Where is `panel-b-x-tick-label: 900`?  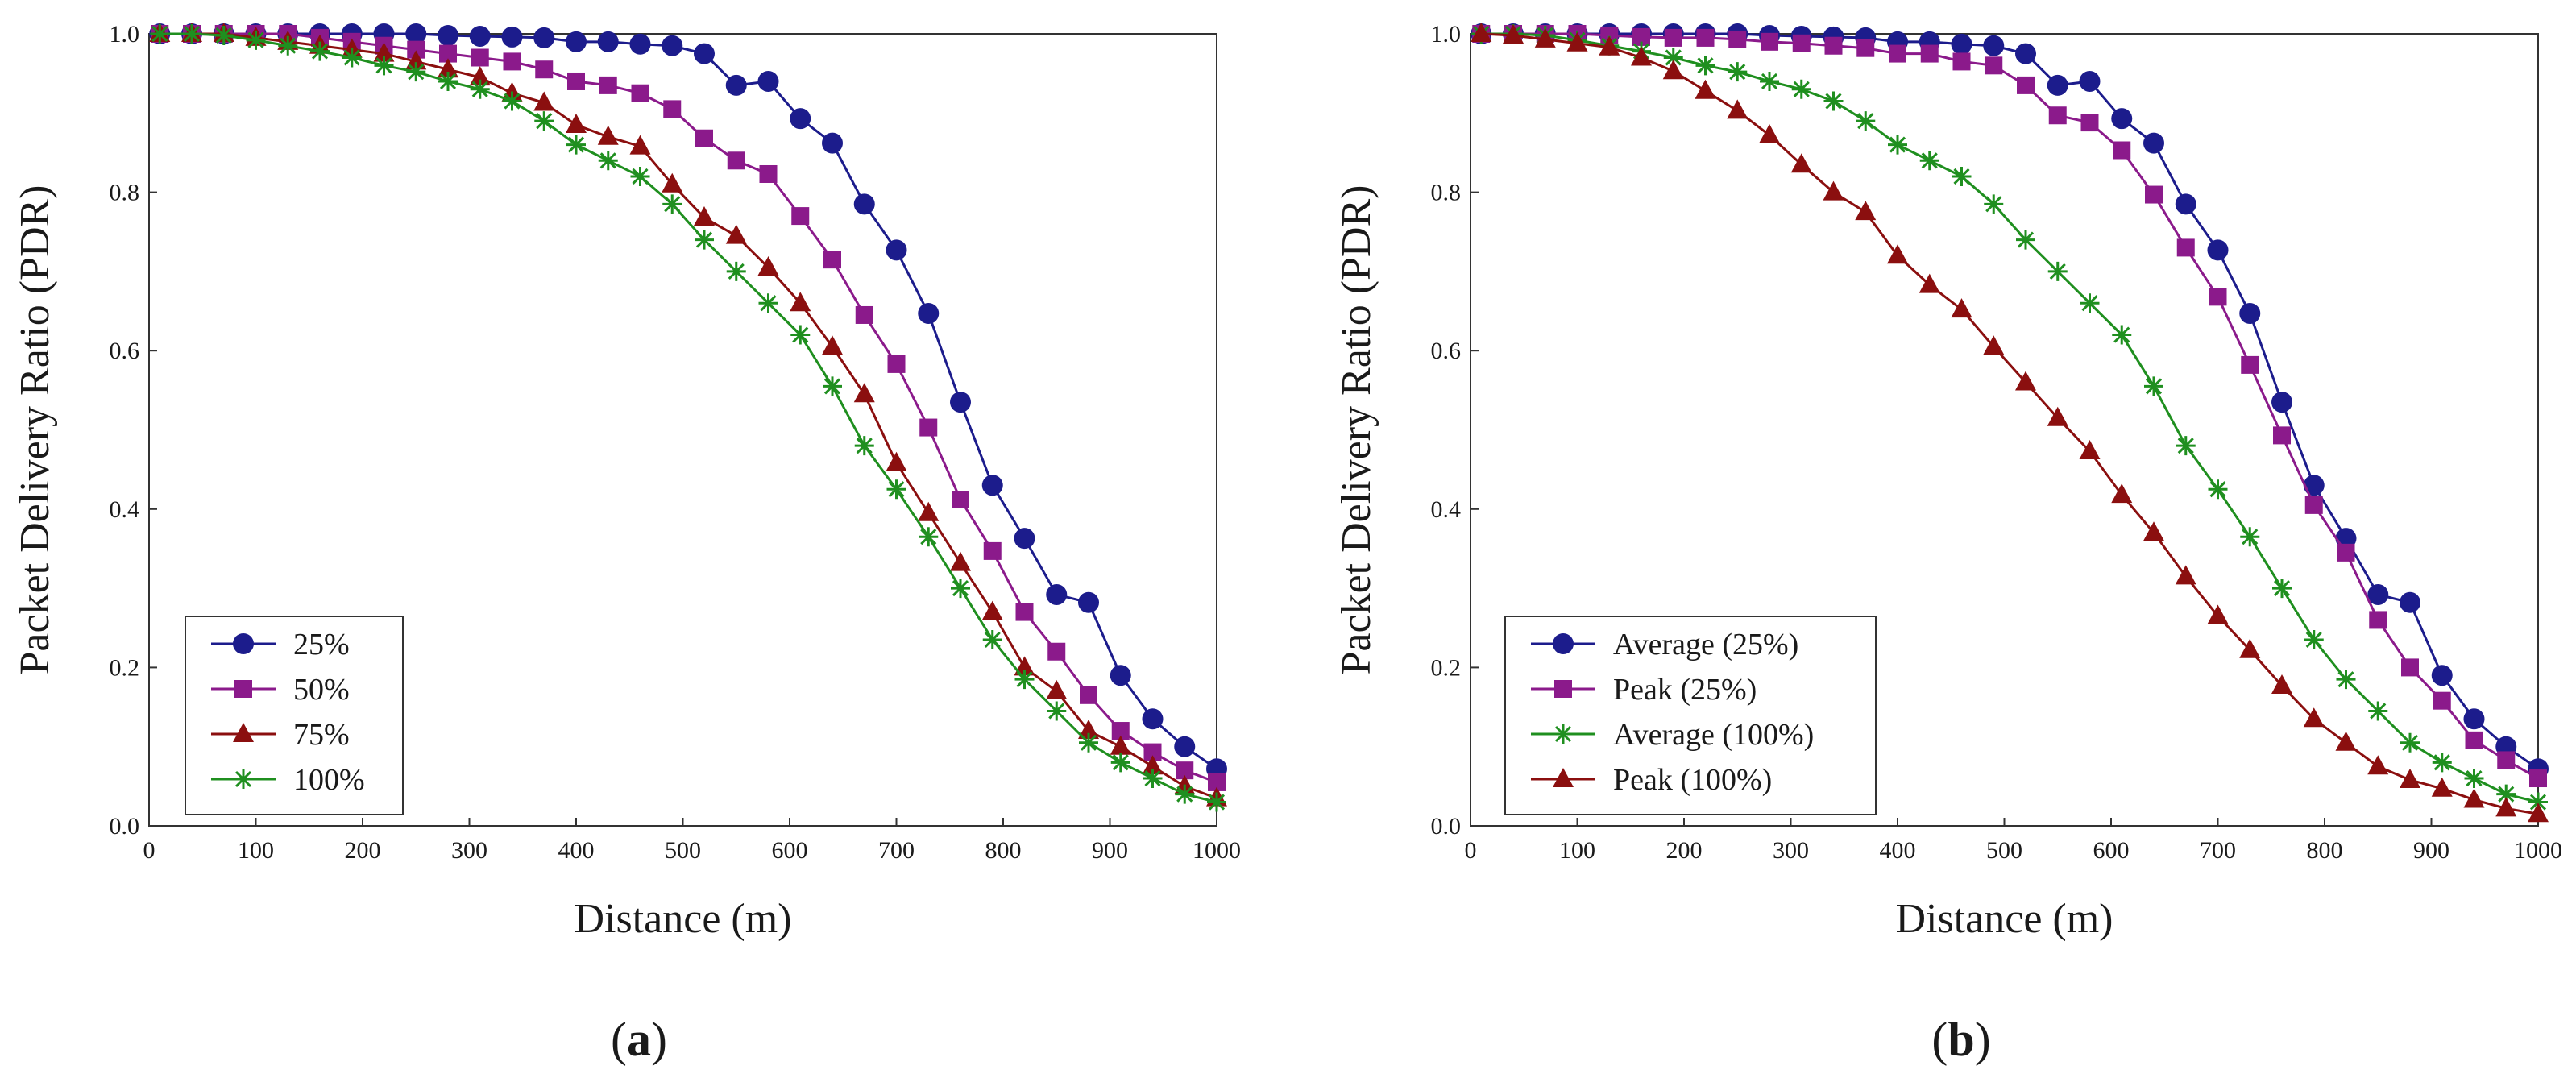 panel-b-x-tick-label: 900 is located at coordinates (2431, 850).